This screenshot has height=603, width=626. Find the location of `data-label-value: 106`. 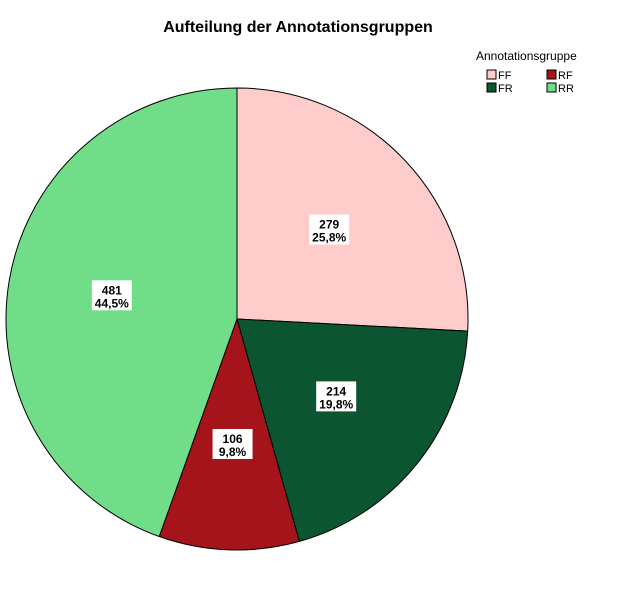

data-label-value: 106 is located at coordinates (233, 439).